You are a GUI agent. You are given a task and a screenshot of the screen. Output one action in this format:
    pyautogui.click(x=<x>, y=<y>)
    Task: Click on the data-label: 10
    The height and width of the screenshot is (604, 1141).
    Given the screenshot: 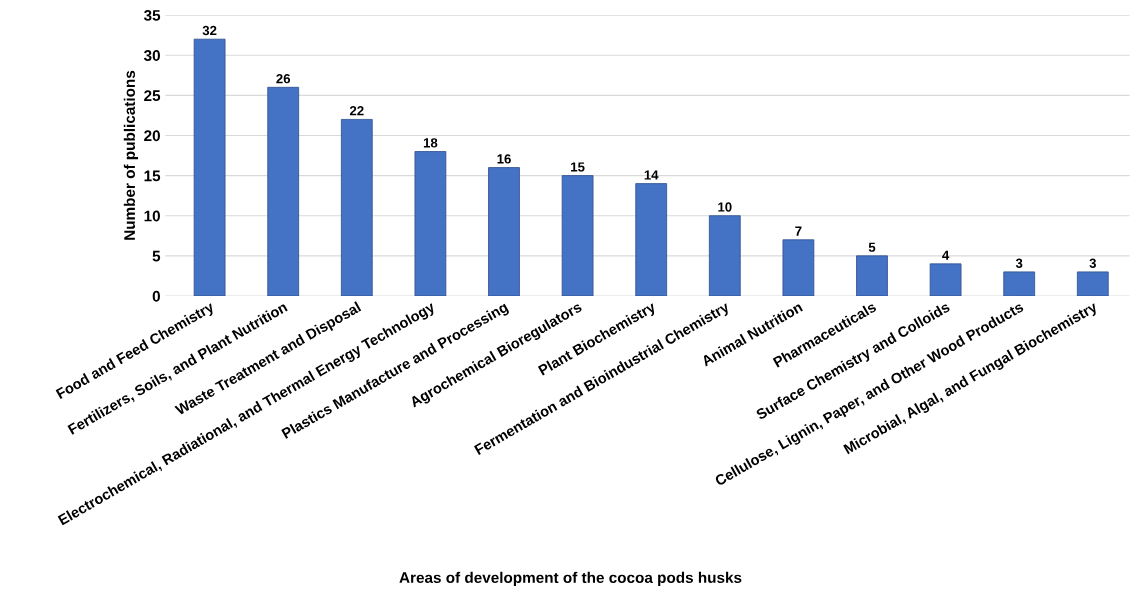 What is the action you would take?
    pyautogui.click(x=725, y=207)
    